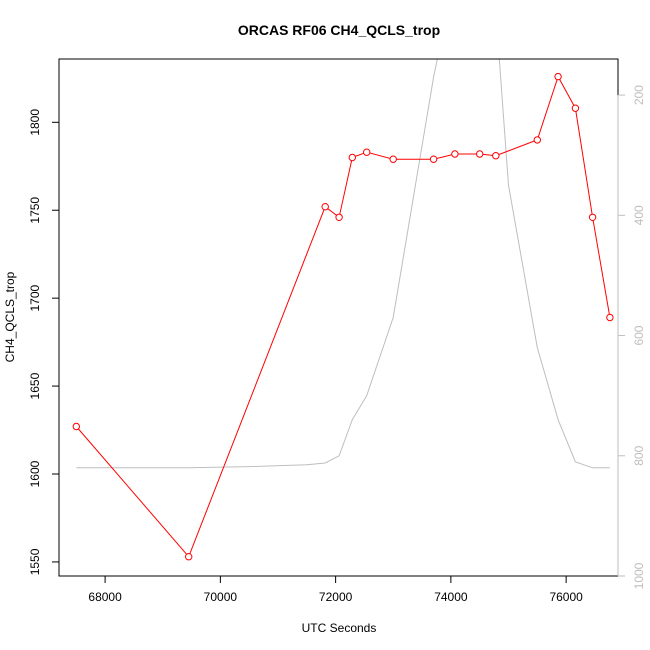 This screenshot has height=650, width=650. Describe the element at coordinates (35, 297) in the screenshot. I see `y-tick-label: 1700` at that location.